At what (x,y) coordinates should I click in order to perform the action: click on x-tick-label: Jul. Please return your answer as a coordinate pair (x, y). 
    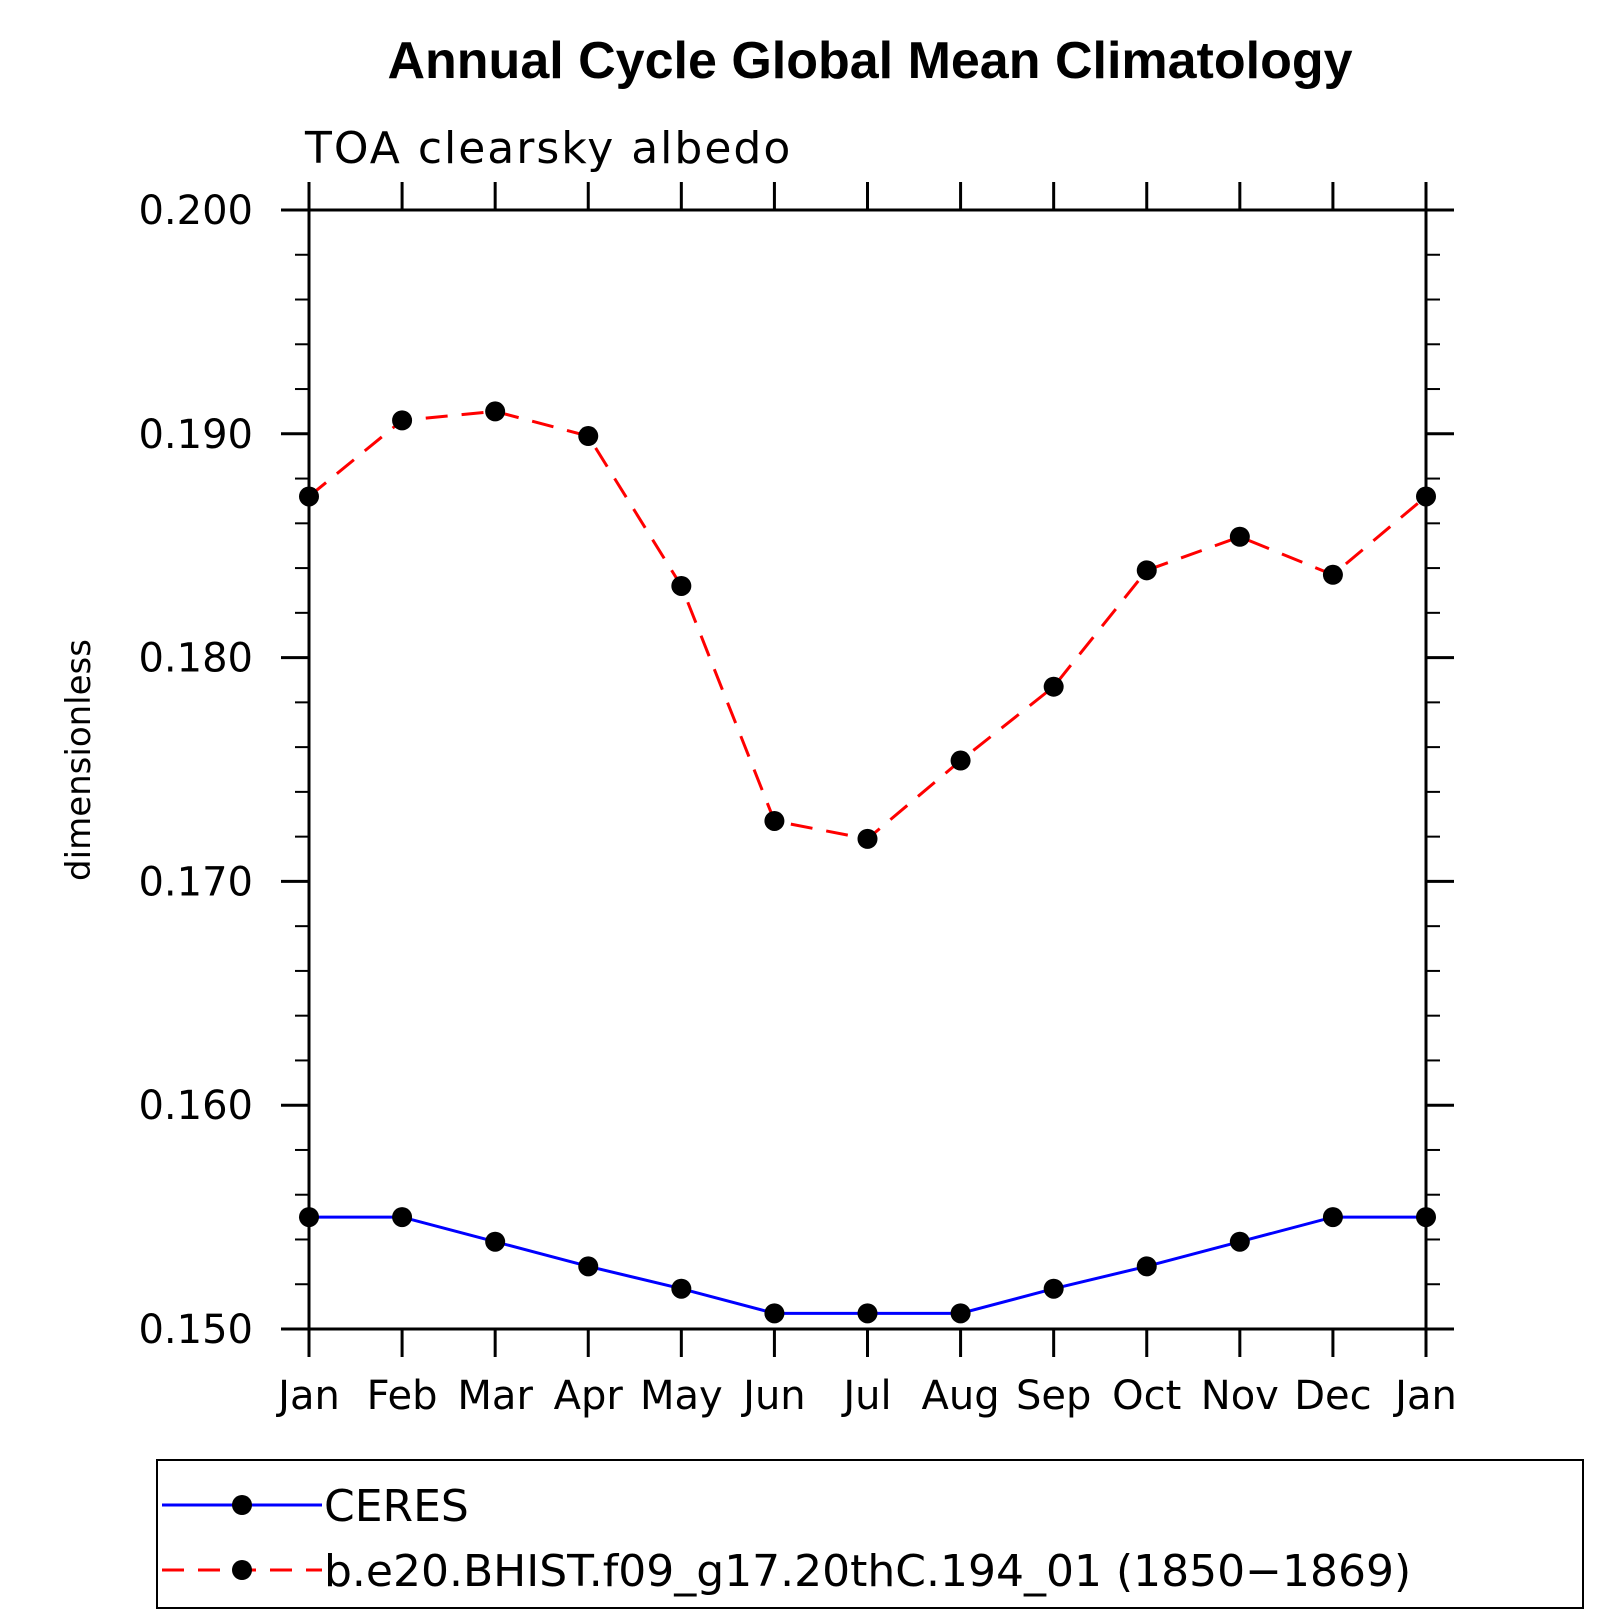
    Looking at the image, I should click on (865, 1396).